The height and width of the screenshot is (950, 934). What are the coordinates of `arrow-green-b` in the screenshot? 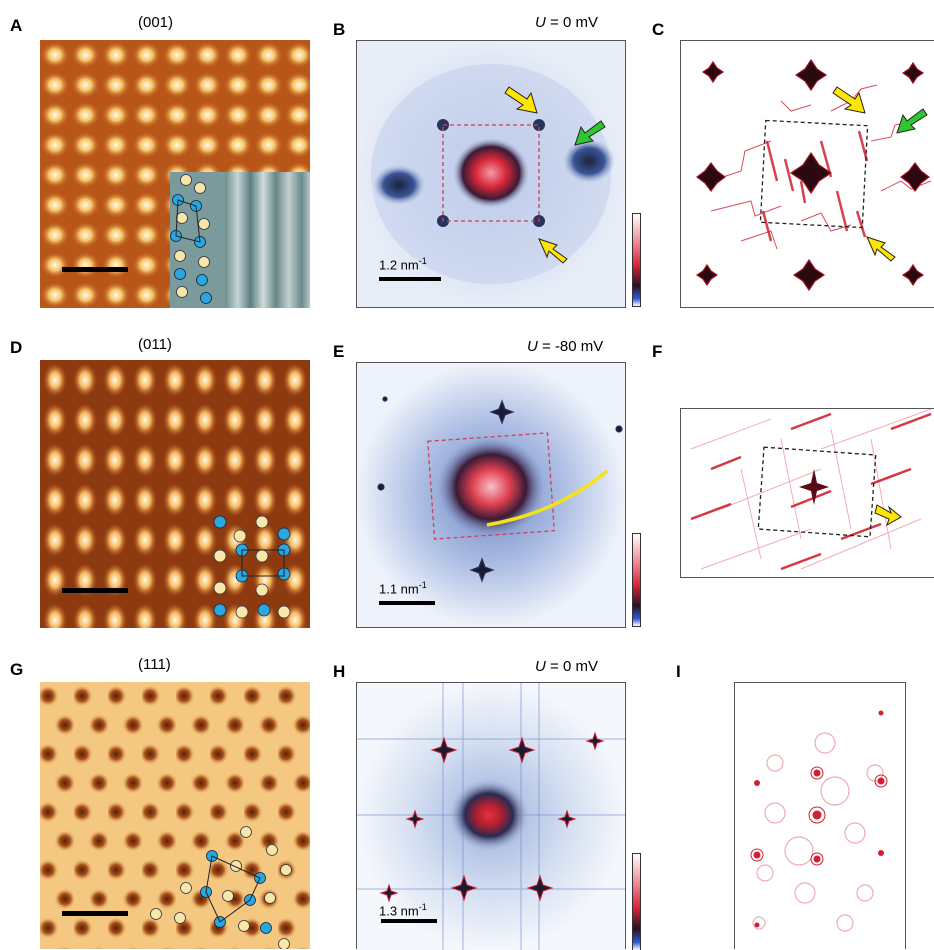 It's located at (590, 133).